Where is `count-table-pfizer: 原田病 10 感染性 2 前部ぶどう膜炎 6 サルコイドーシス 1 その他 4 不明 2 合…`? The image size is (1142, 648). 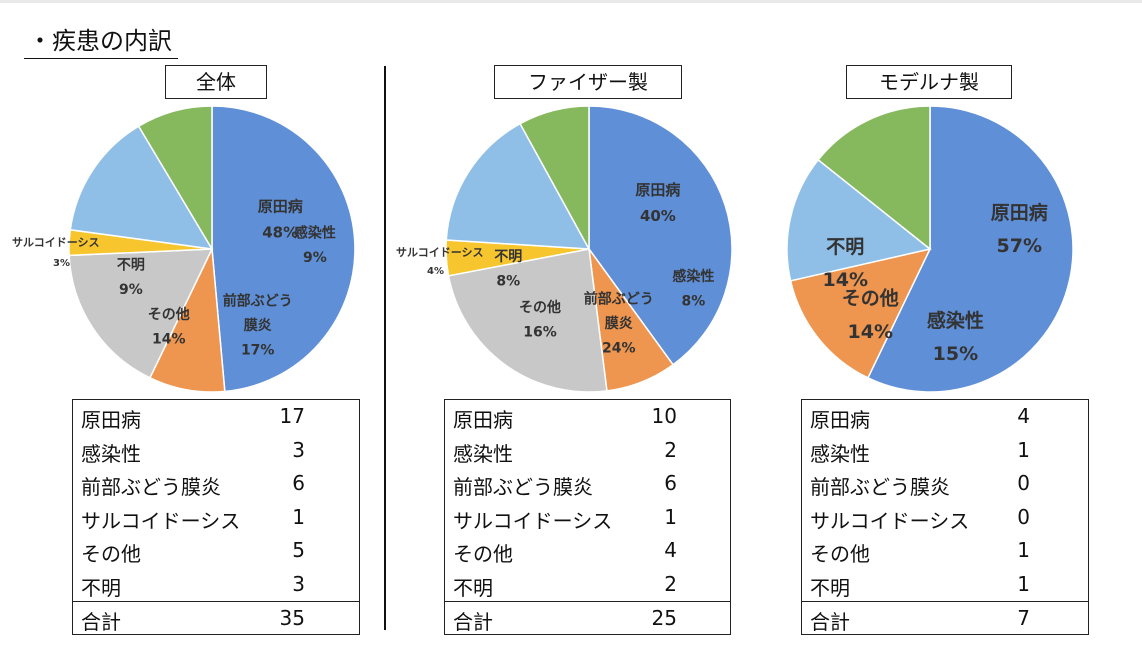
count-table-pfizer: 原田病 10 感染性 2 前部ぶどう膜炎 6 サルコイドーシス 1 その他 4 不明 2 合… is located at coordinates (587, 517).